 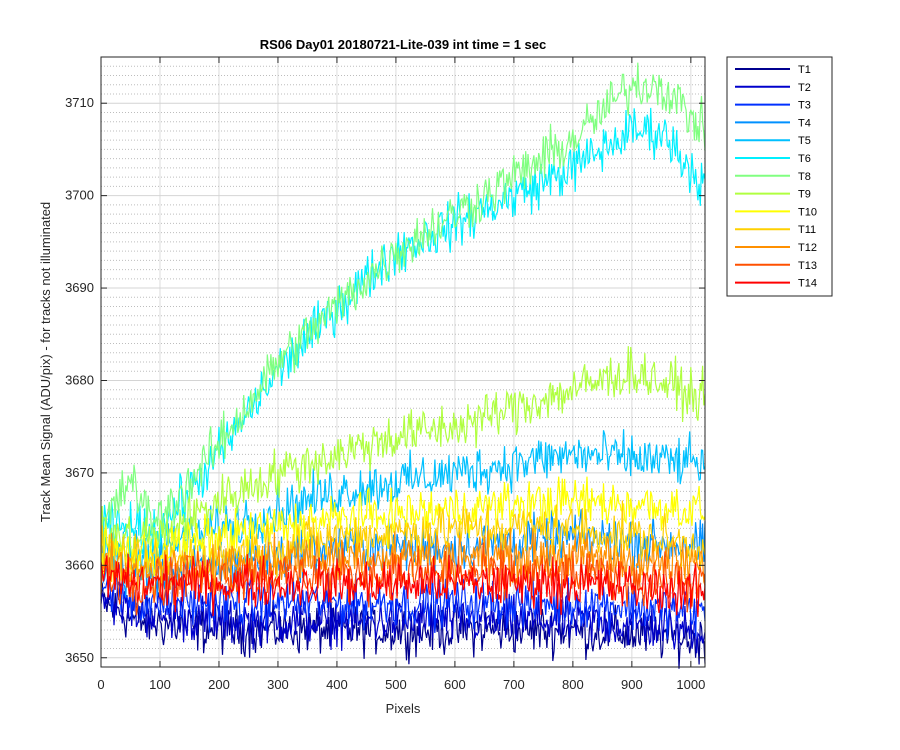 I want to click on x-tick-label: 400, so click(x=337, y=684).